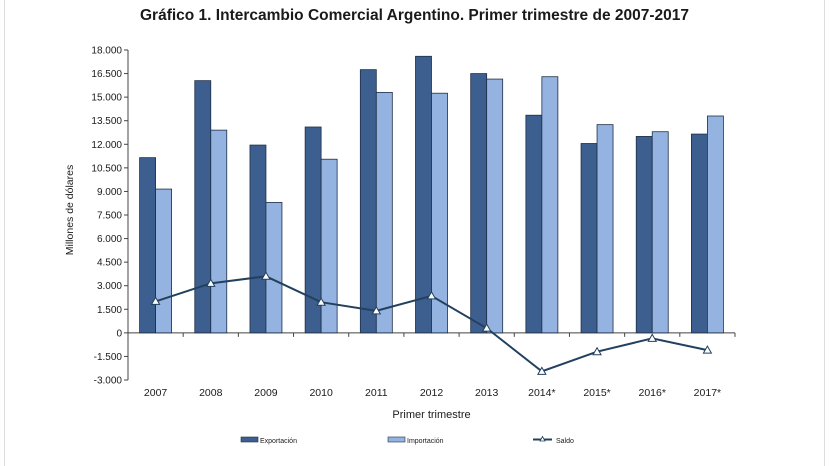  Describe the element at coordinates (108, 381) in the screenshot. I see `y-tick-label: -3.000` at that location.